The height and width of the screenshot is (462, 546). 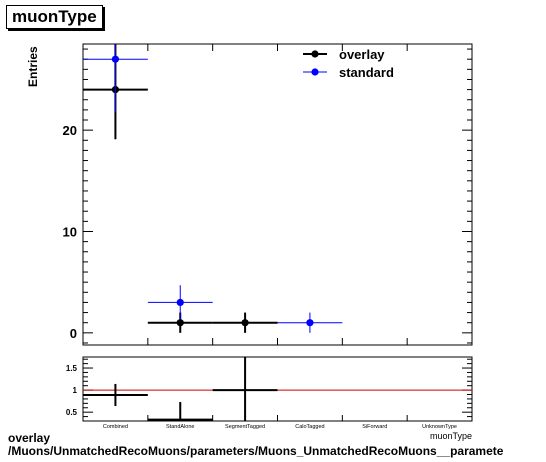 What do you see at coordinates (180, 389) in the screenshot?
I see `ratio-series` at bounding box center [180, 389].